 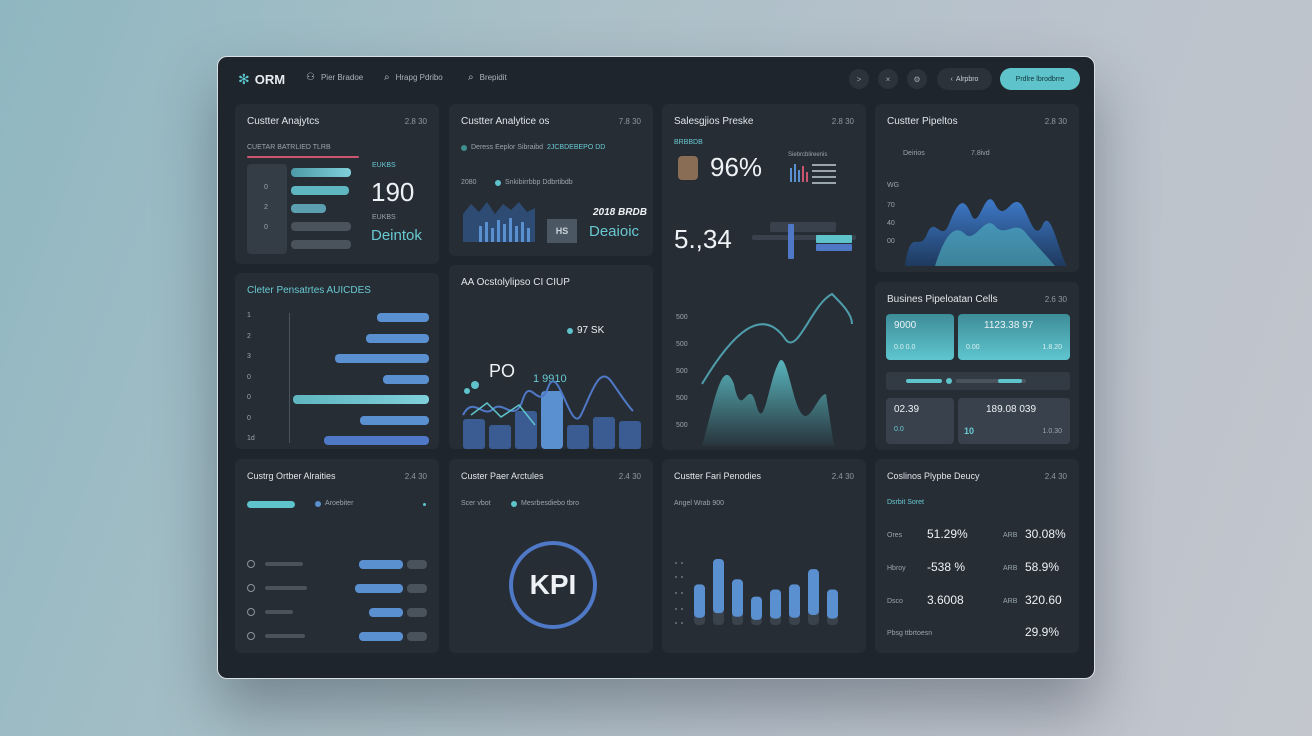 I want to click on stat-value: Deintok, so click(x=396, y=235).